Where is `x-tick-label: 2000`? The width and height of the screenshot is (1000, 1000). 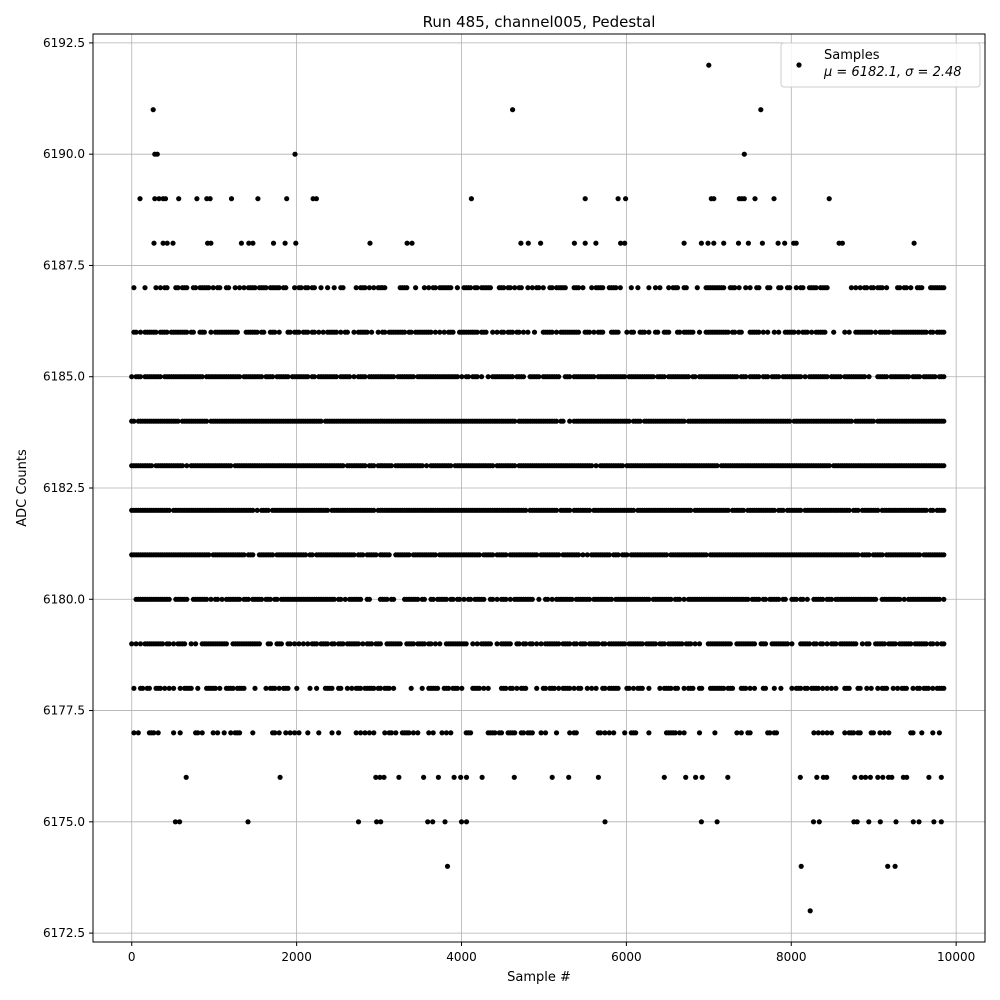 x-tick-label: 2000 is located at coordinates (296, 957).